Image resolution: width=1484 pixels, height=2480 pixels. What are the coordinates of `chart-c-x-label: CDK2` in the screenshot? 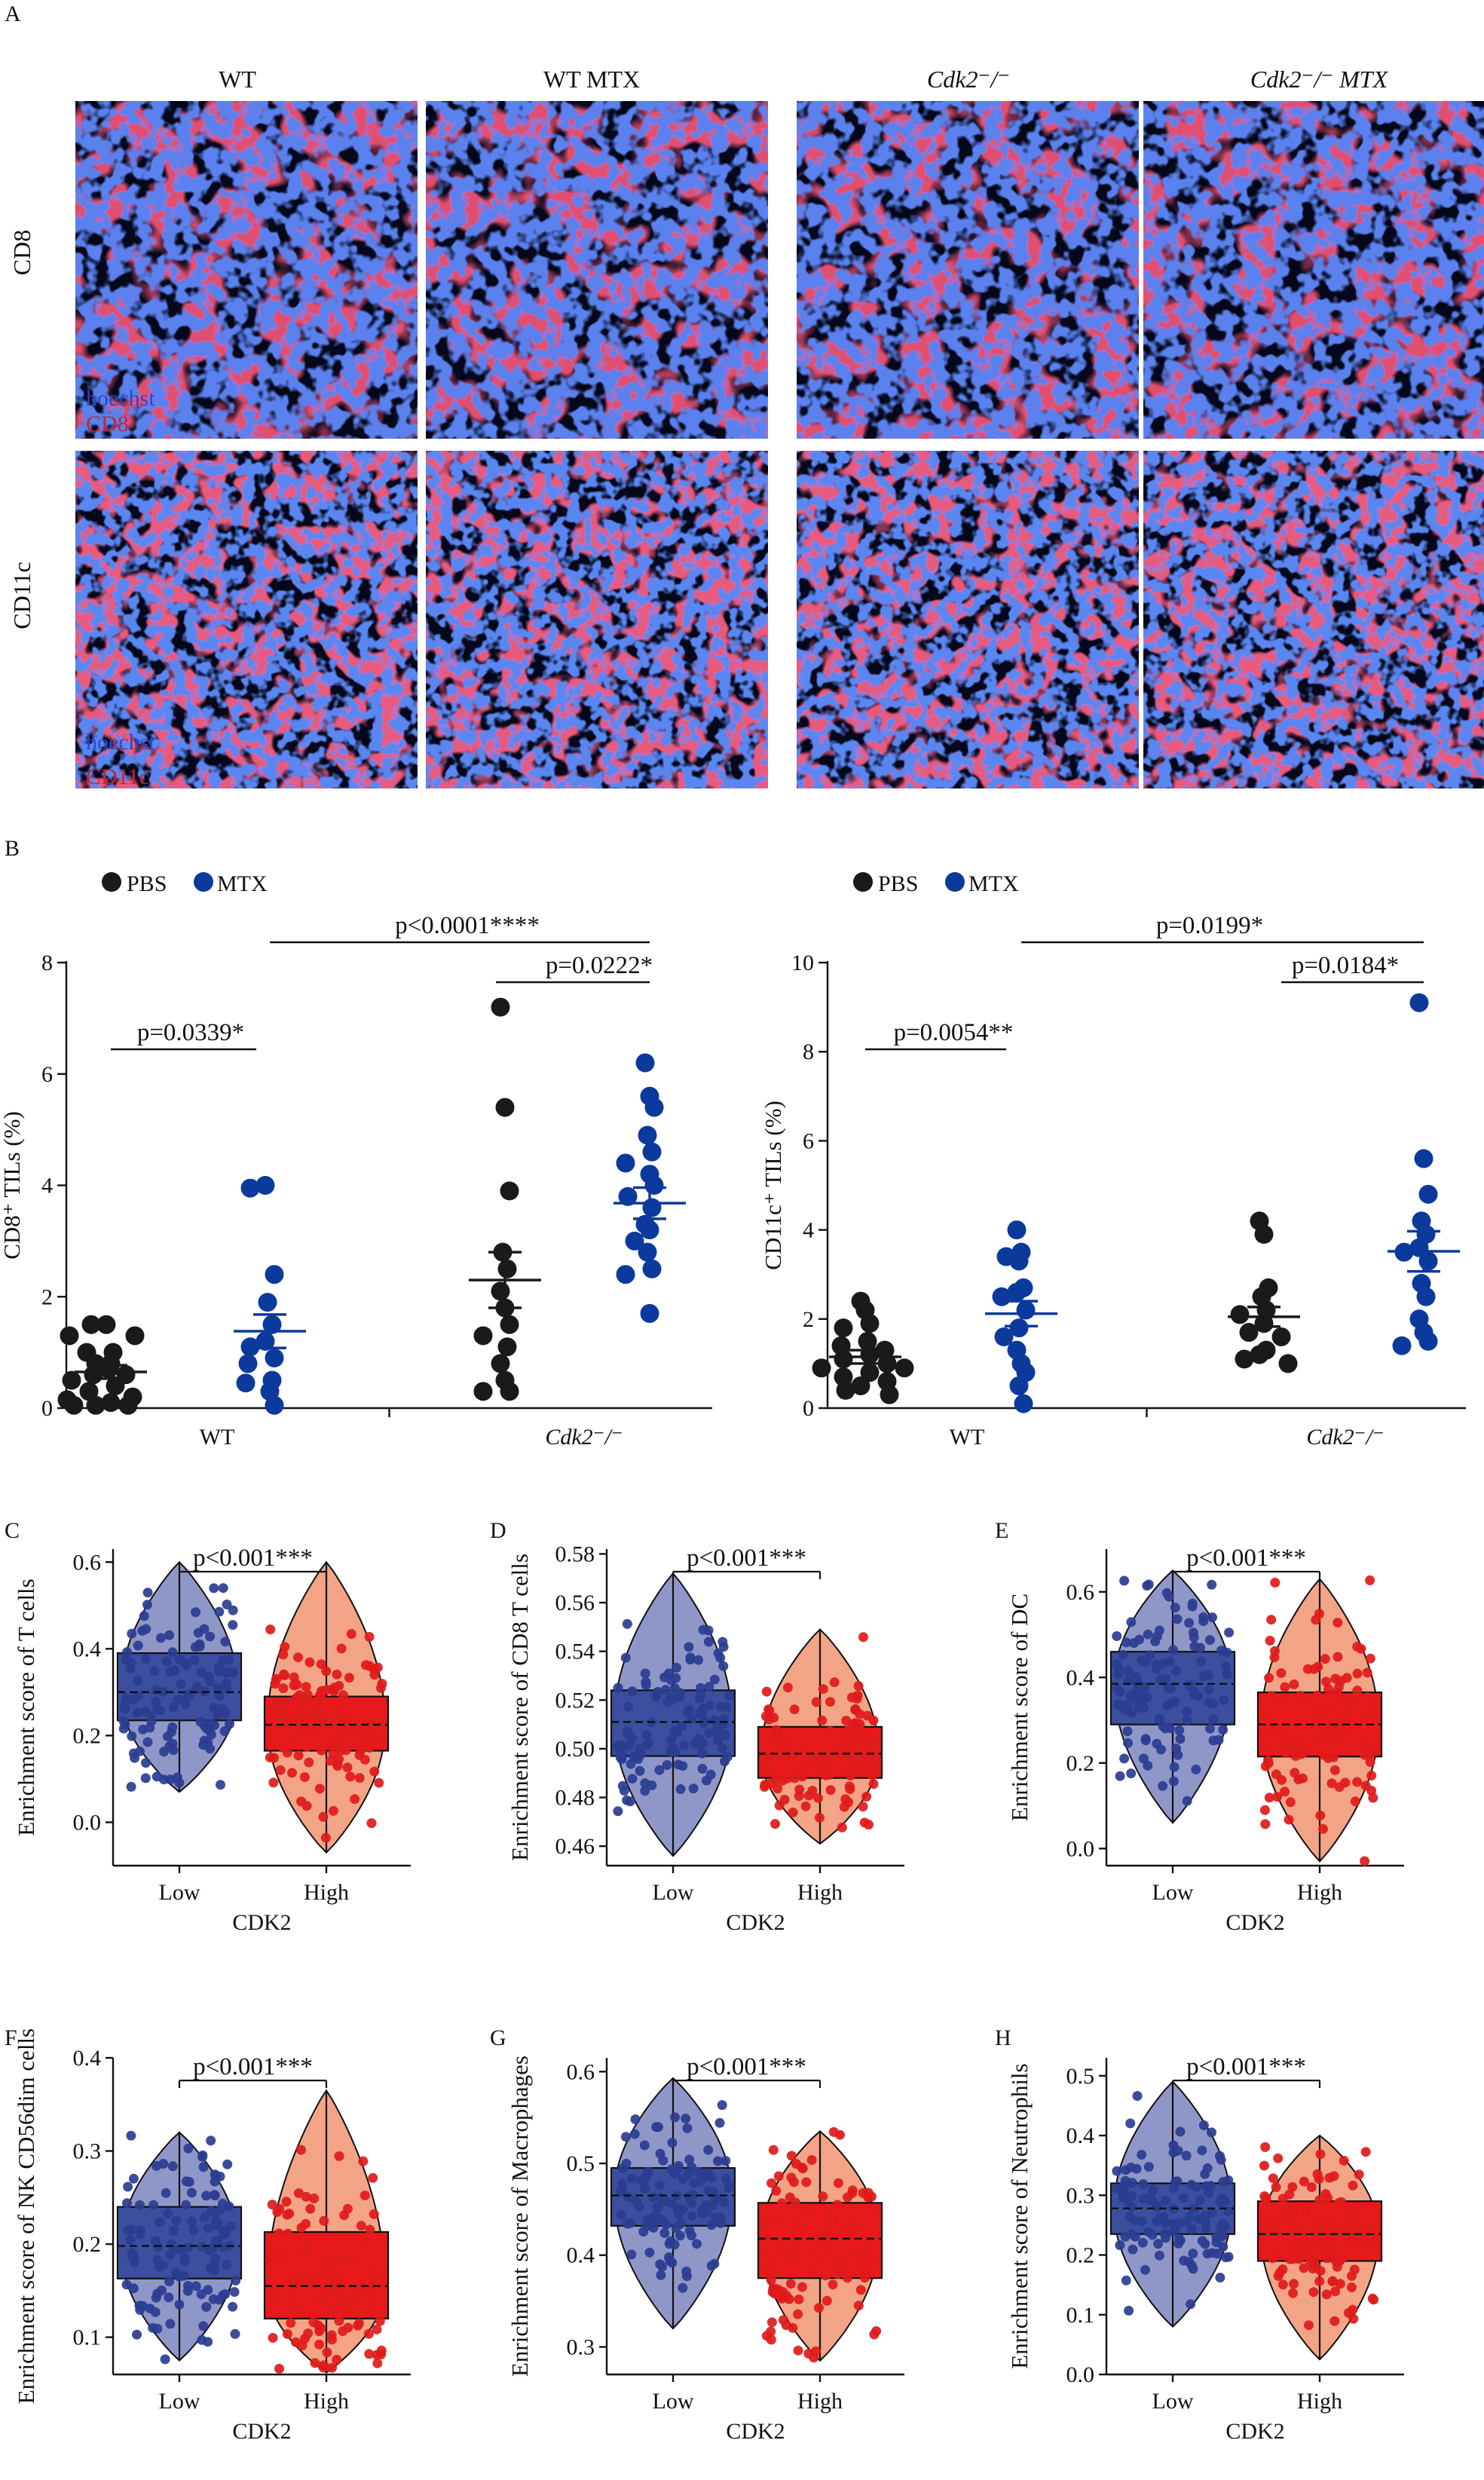 It's located at (262, 1923).